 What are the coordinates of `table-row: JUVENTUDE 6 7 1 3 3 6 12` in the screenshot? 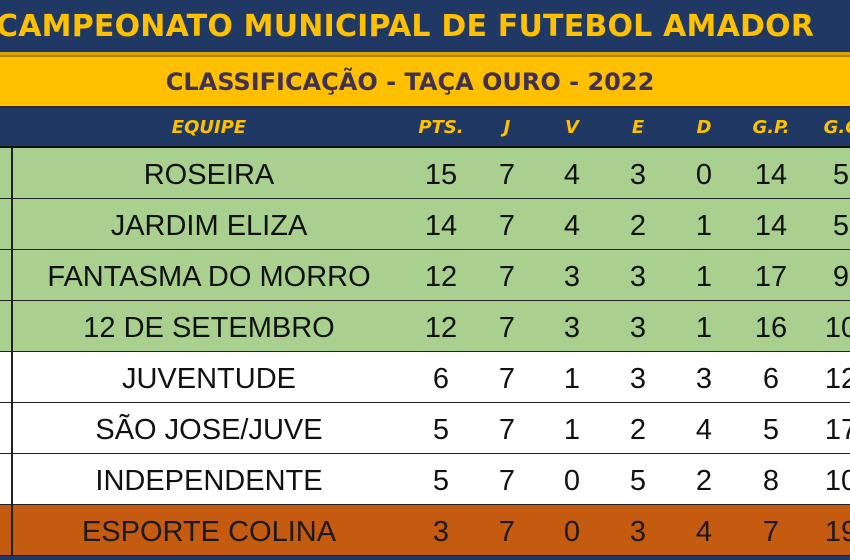 It's located at (425, 377).